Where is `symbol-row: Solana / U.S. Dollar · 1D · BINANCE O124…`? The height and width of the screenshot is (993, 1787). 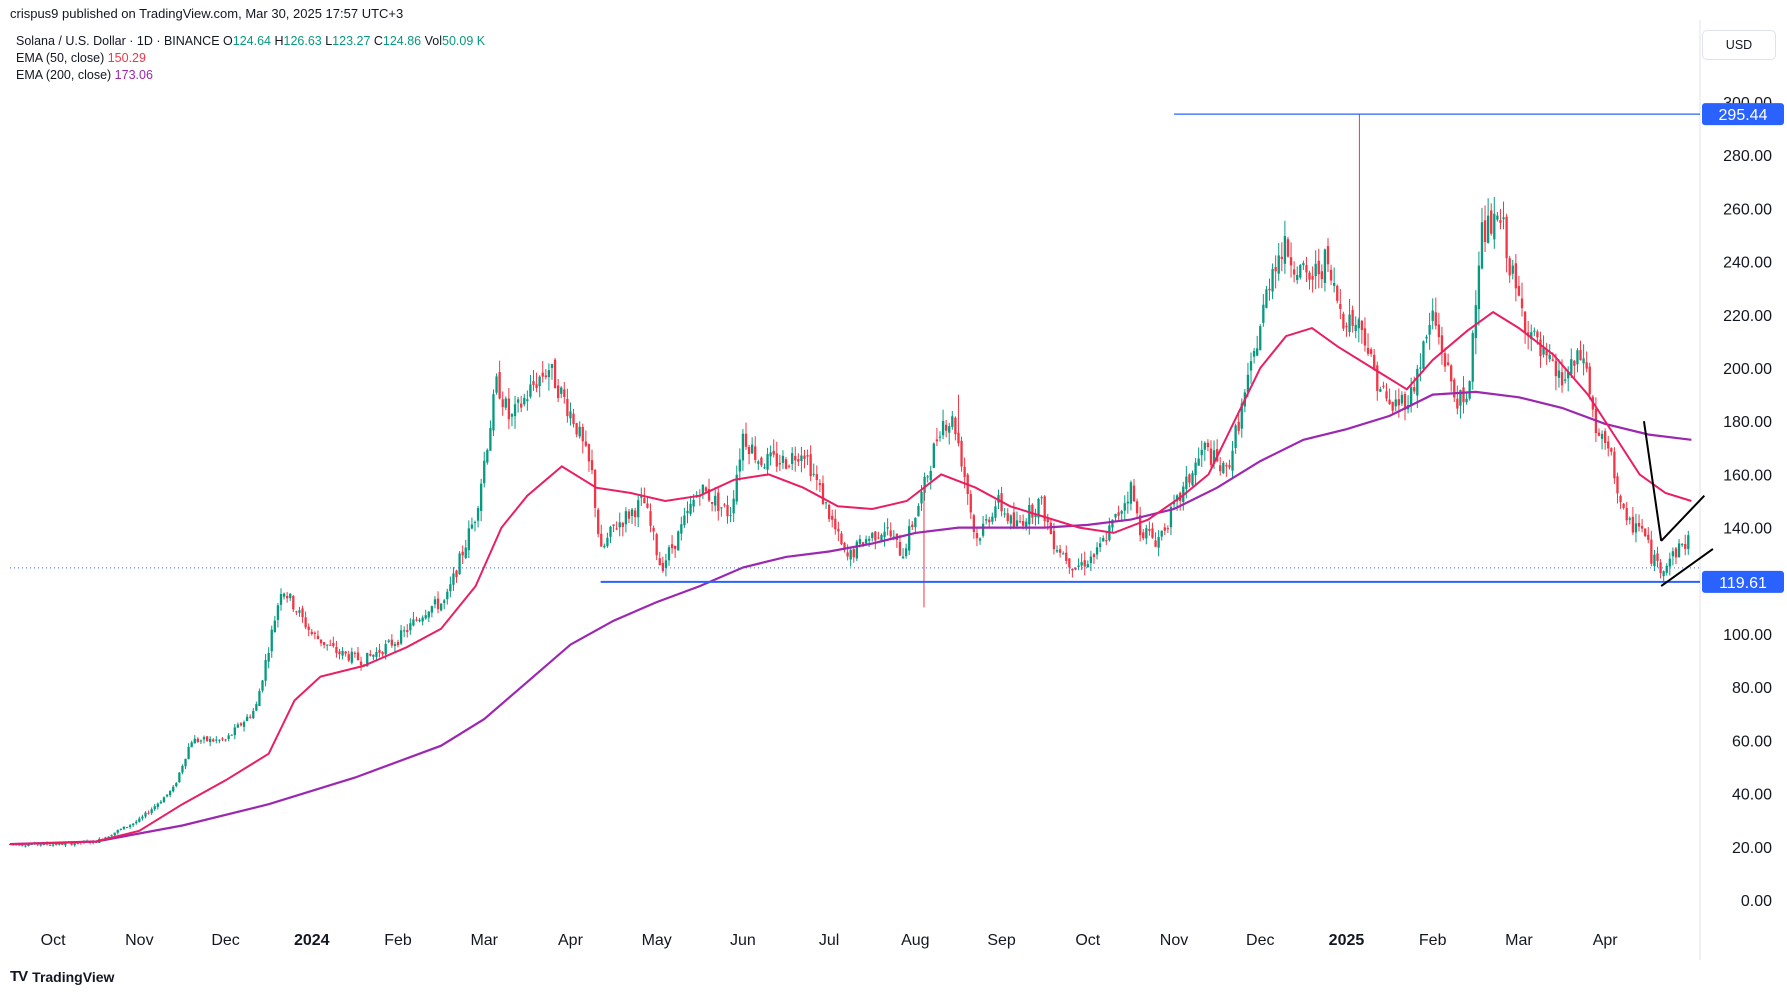
symbol-row: Solana / U.S. Dollar · 1D · BINANCE O124… is located at coordinates (250, 41).